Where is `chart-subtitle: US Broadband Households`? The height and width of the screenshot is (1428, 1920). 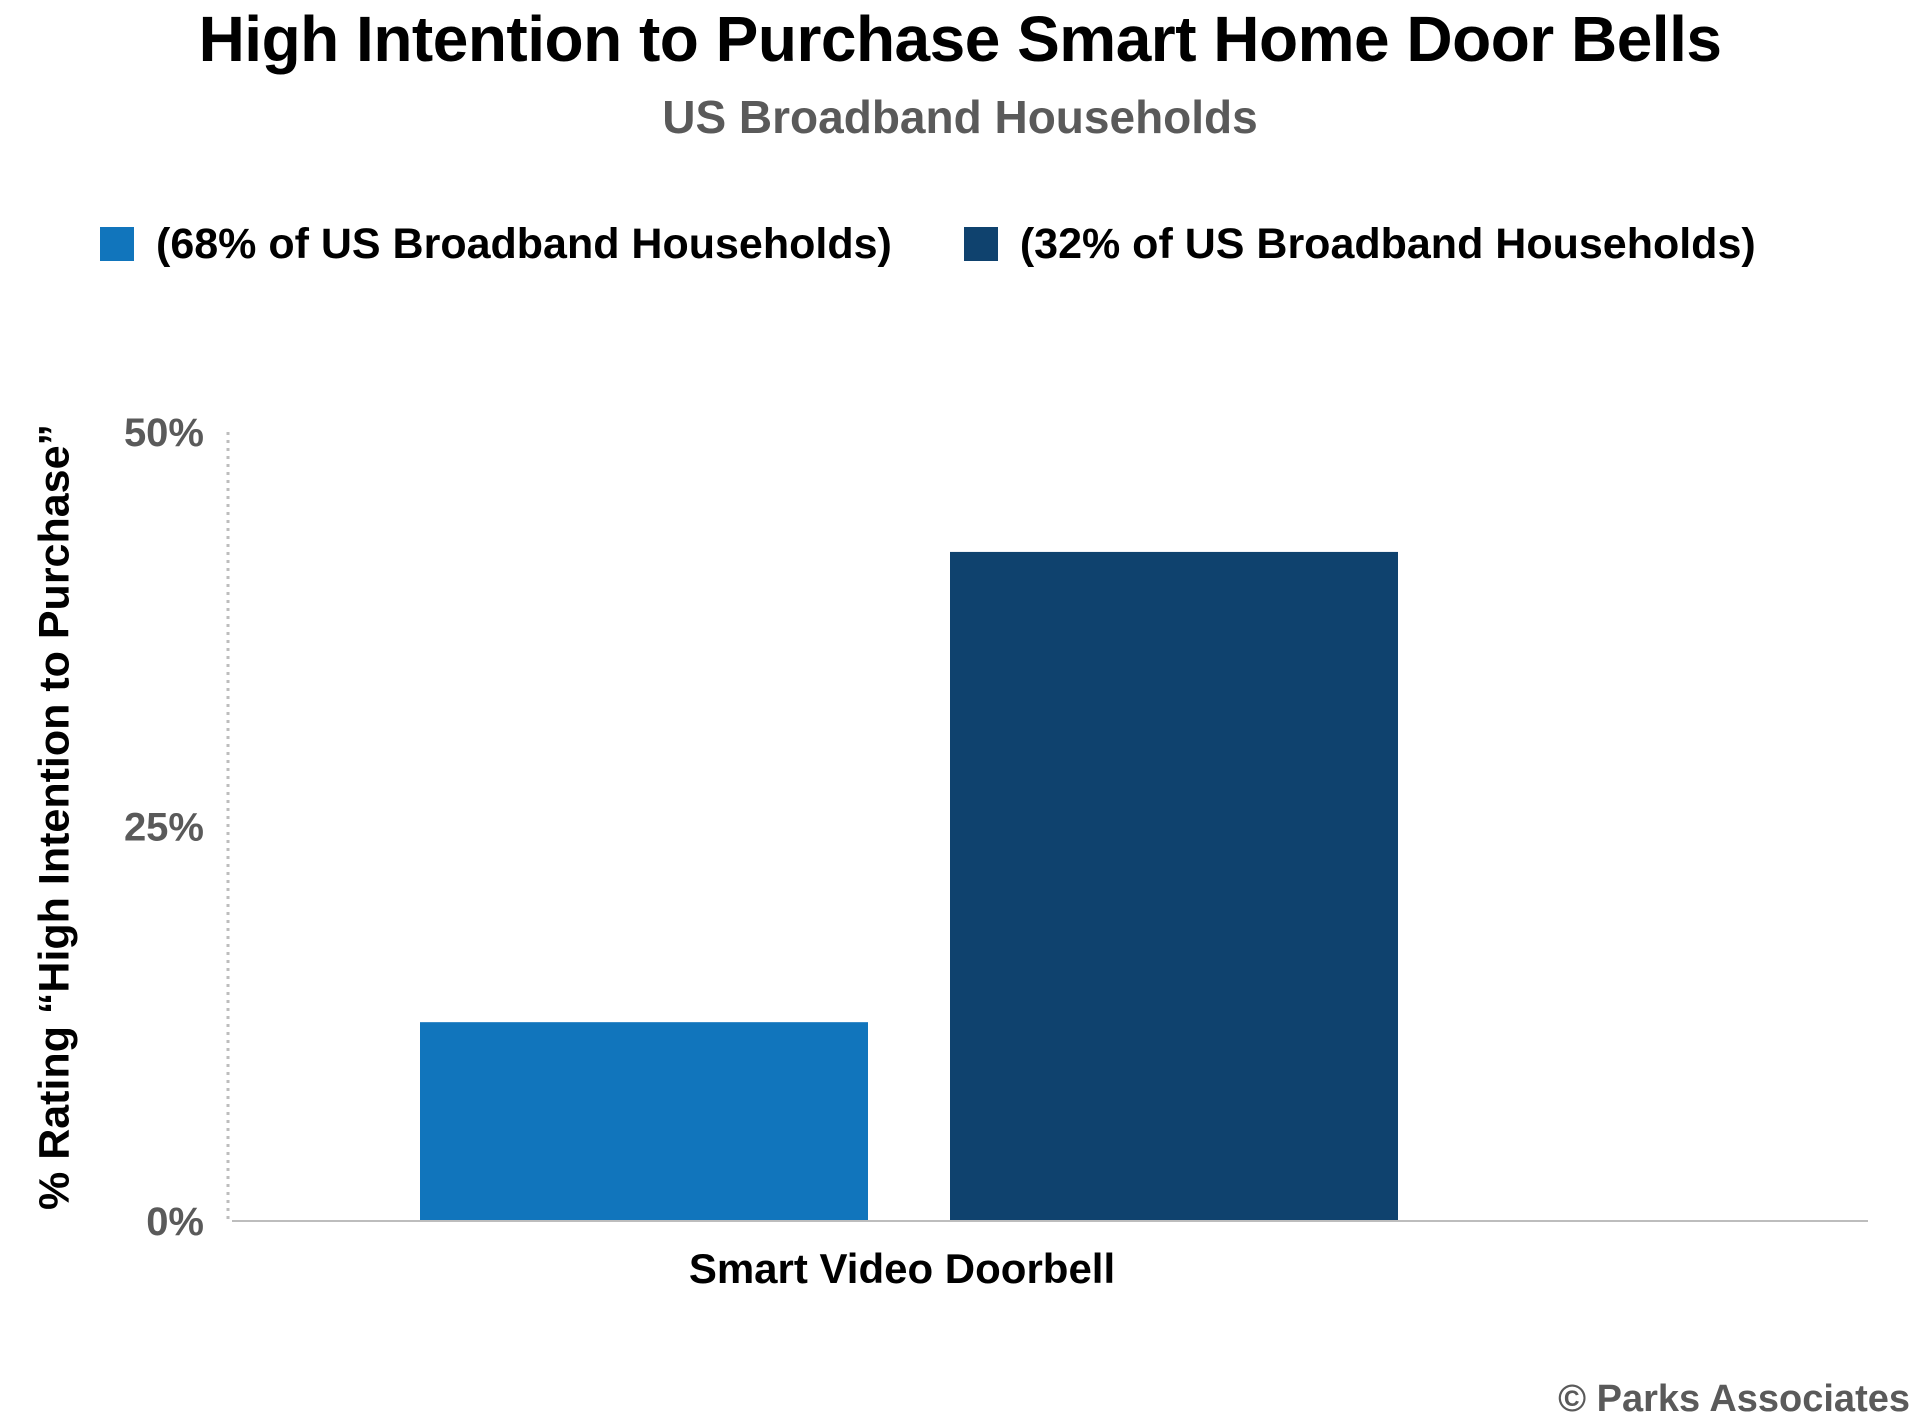
chart-subtitle: US Broadband Households is located at coordinates (960, 117).